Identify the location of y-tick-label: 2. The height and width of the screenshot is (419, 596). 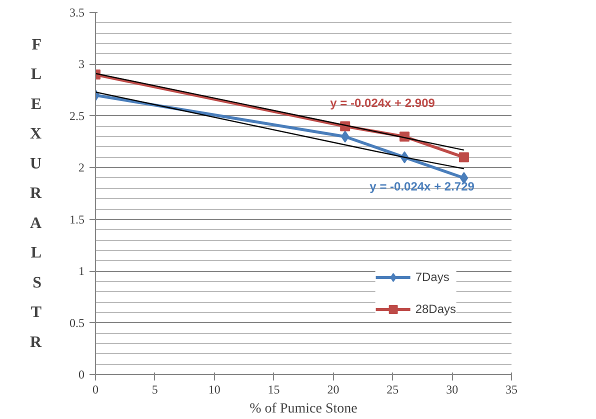
(81, 167).